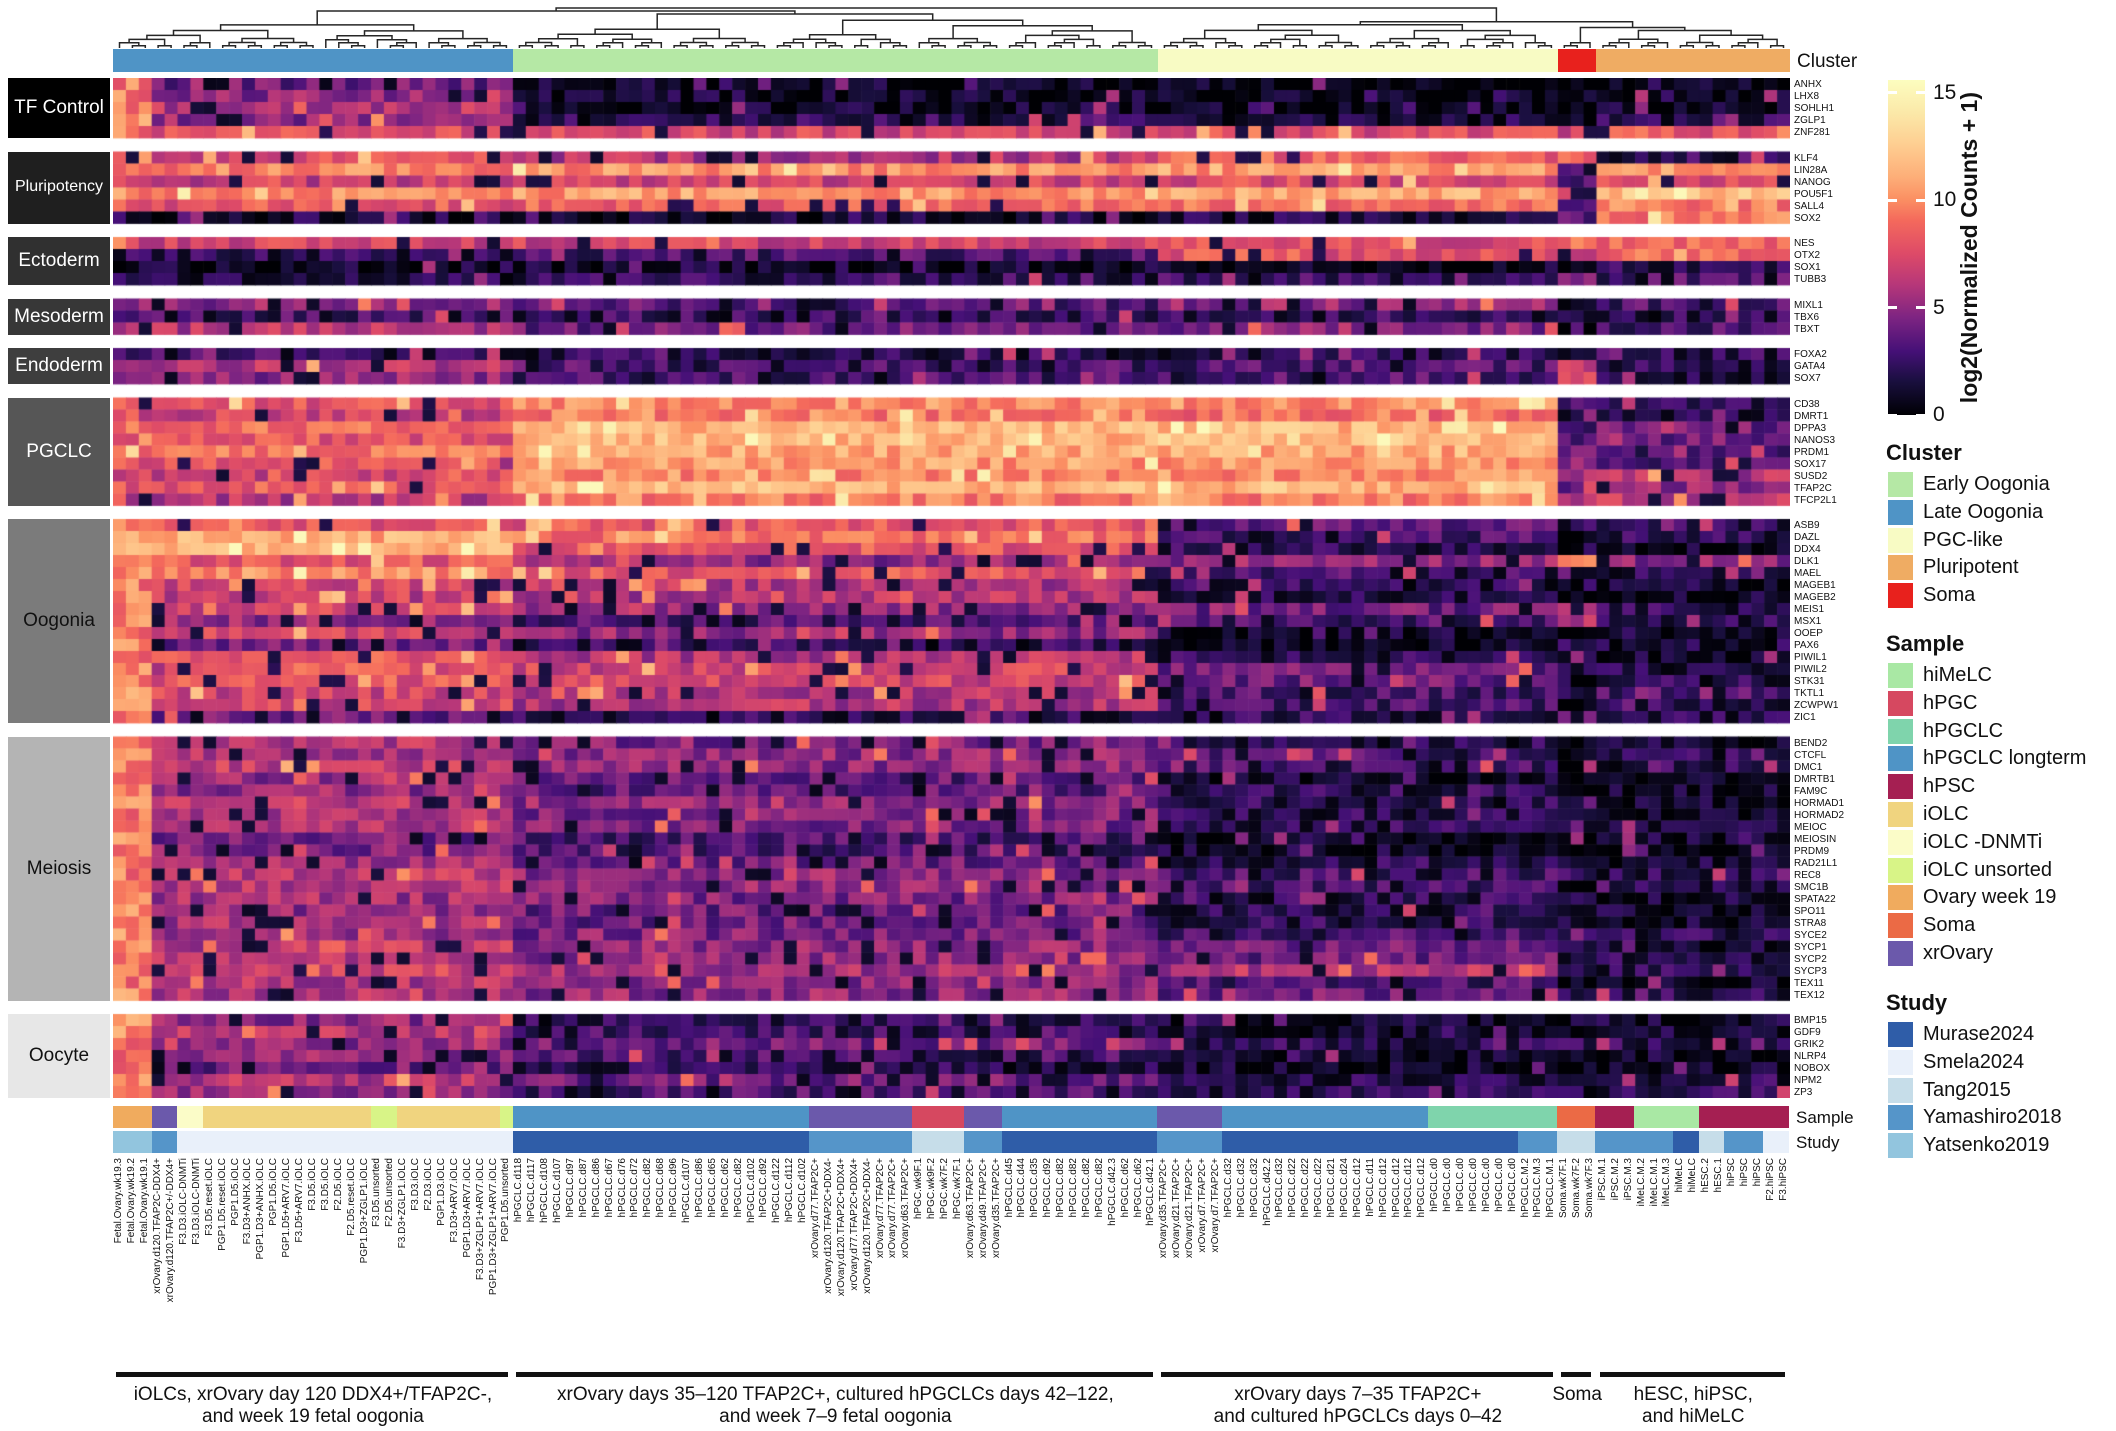 This screenshot has width=2116, height=1431. Describe the element at coordinates (158, 1226) in the screenshot. I see `column-label: xrOvary.d120.TFAP2C-DDX4+` at that location.